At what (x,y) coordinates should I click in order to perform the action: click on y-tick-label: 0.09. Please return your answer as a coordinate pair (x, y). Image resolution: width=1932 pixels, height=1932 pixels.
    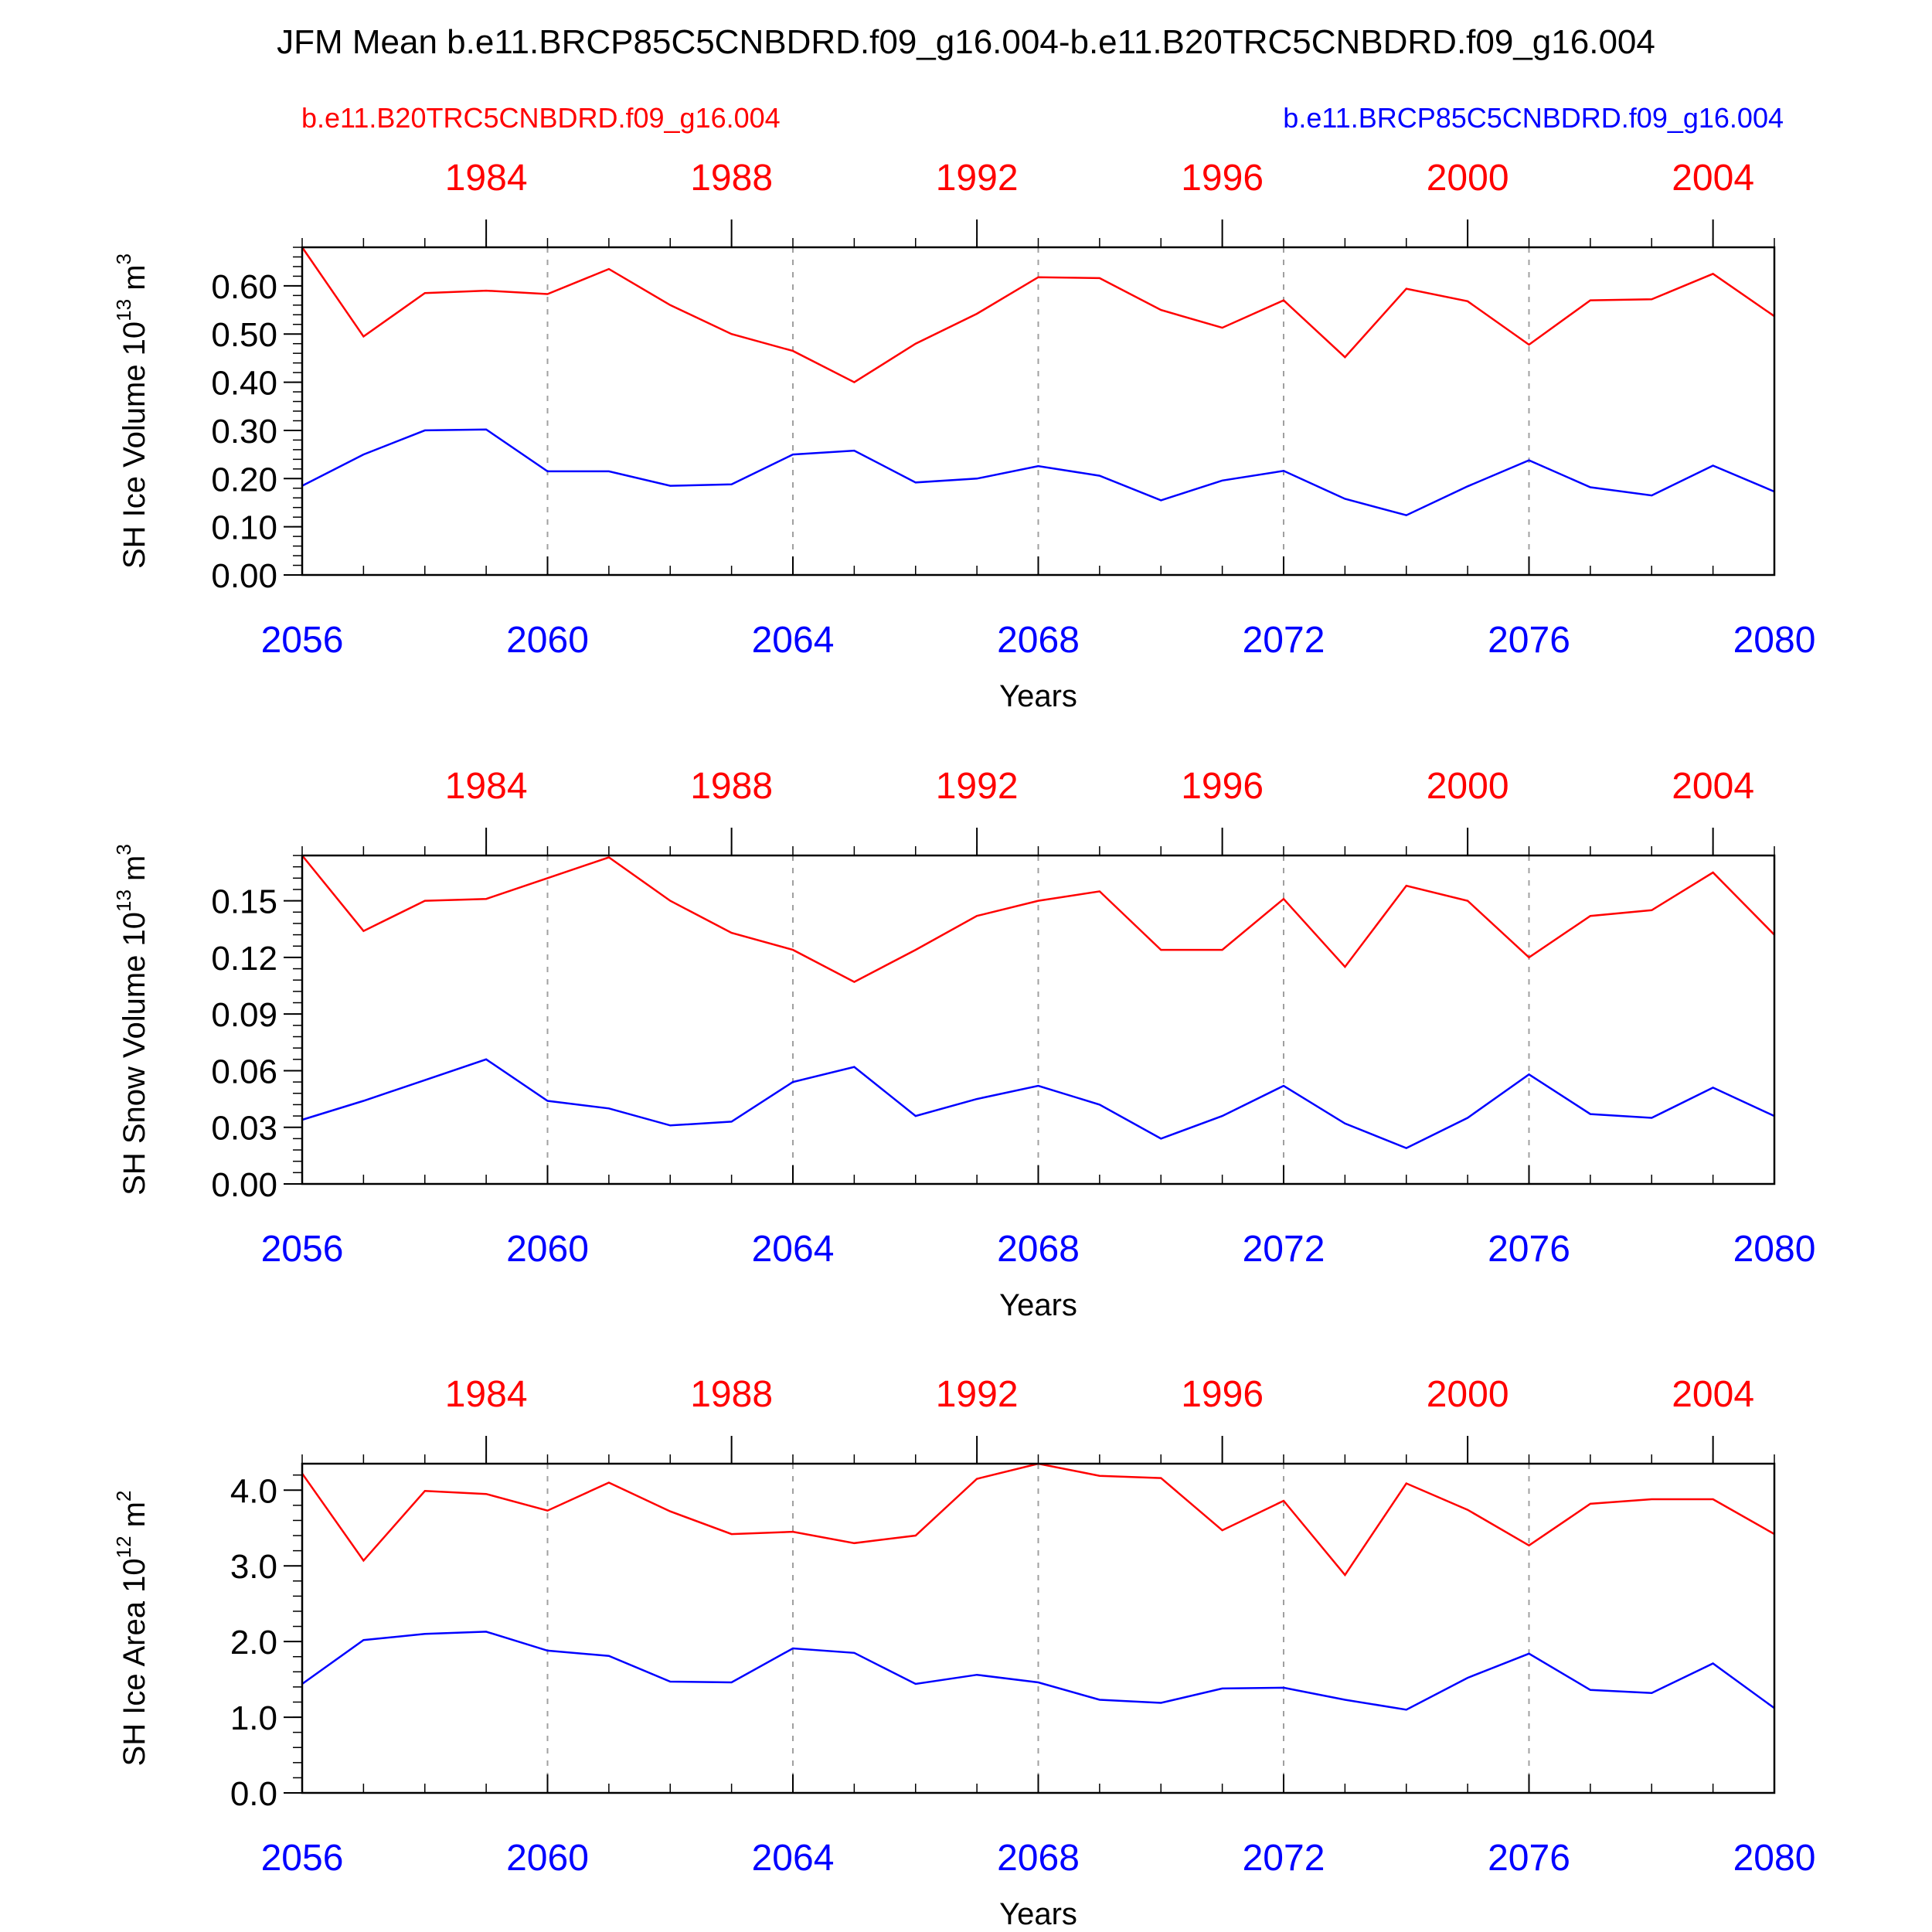
    Looking at the image, I should click on (244, 1015).